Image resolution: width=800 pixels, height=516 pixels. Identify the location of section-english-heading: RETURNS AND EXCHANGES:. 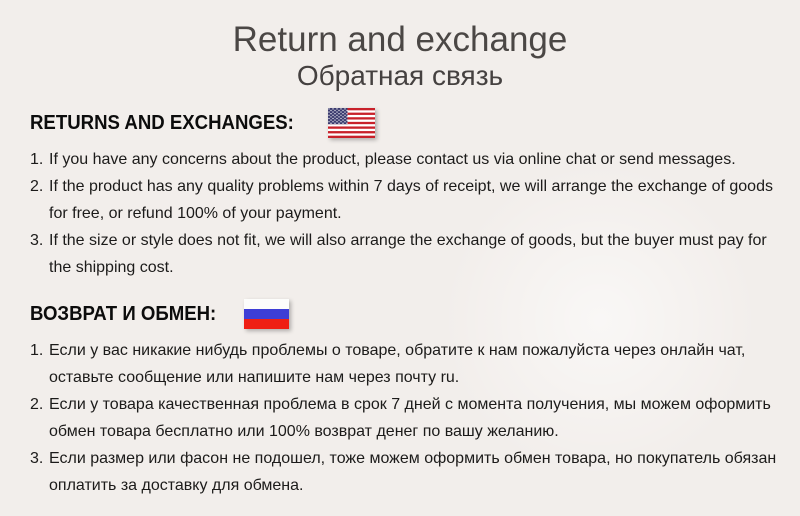
(162, 122).